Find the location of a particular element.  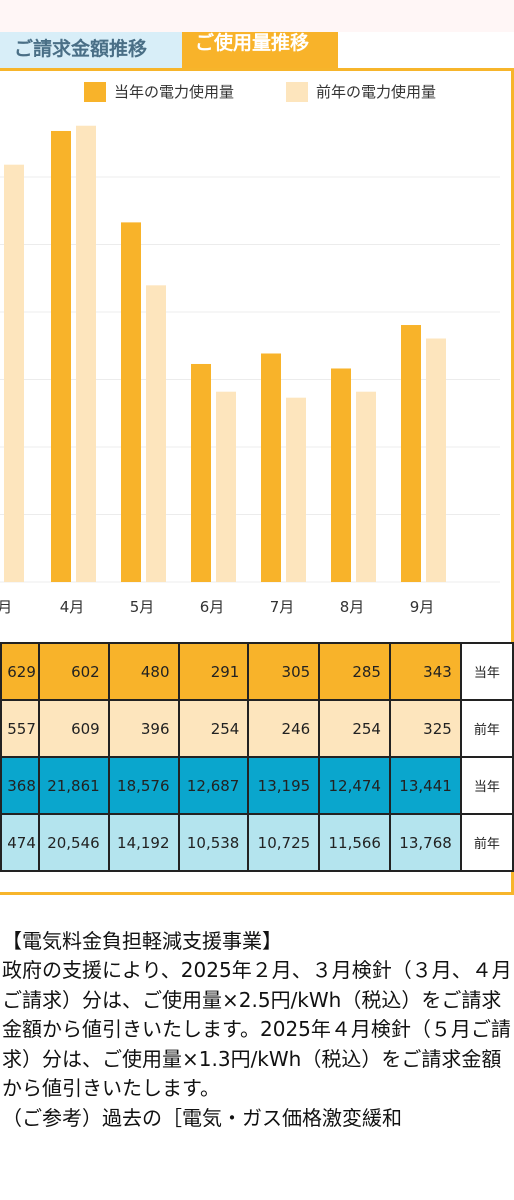

table-cell: 609 is located at coordinates (73, 728).